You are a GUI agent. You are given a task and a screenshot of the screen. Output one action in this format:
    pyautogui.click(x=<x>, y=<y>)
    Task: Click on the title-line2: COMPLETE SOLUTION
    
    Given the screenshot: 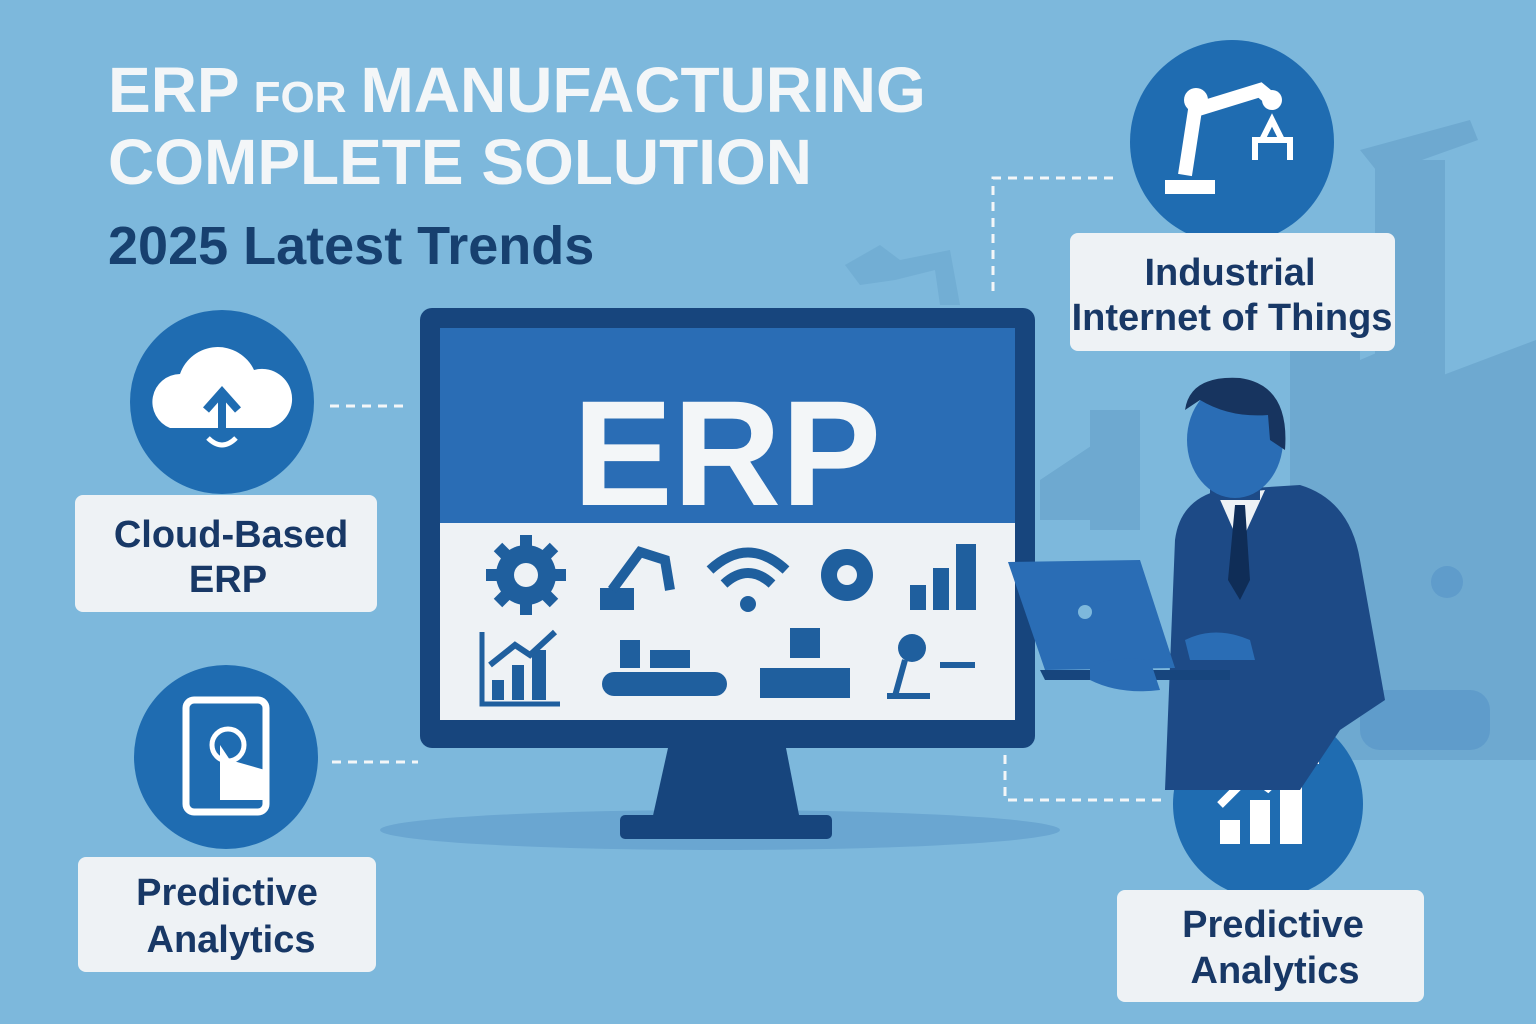 What is the action you would take?
    pyautogui.click(x=460, y=162)
    